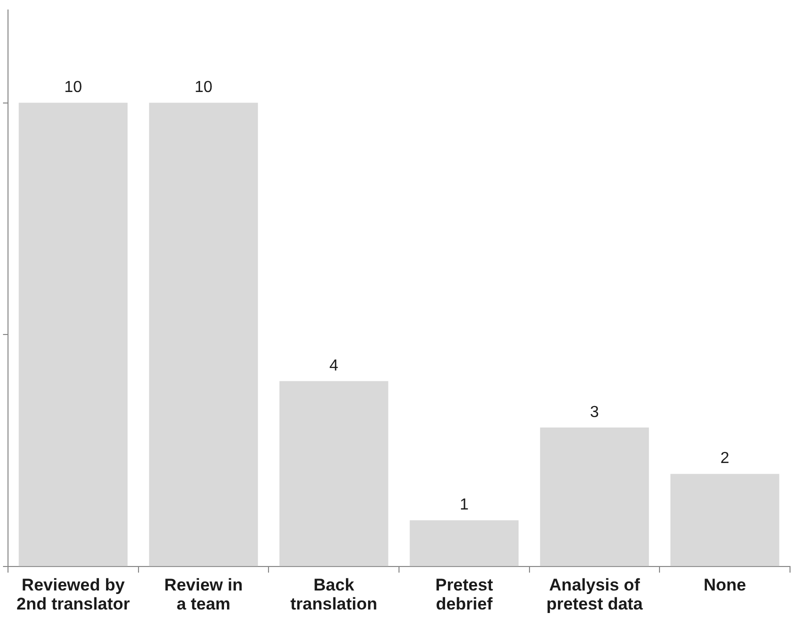 The width and height of the screenshot is (791, 618). Describe the element at coordinates (595, 595) in the screenshot. I see `x-tick-label: Analysis of pretest data` at that location.